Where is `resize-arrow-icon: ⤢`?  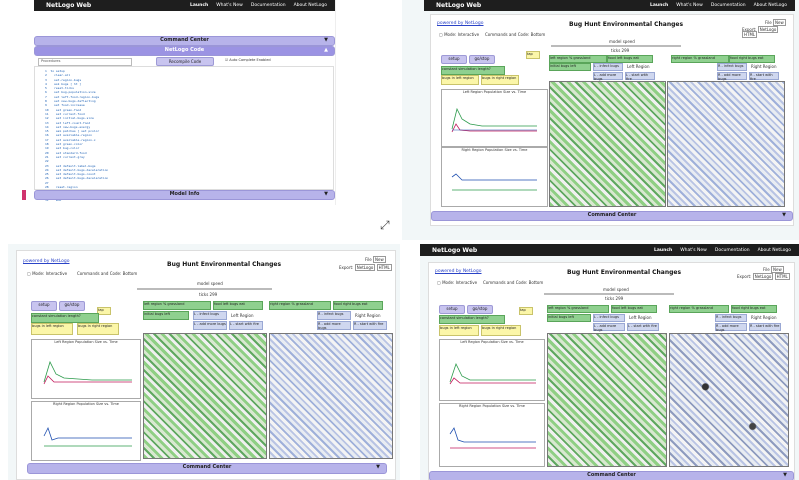 resize-arrow-icon: ⤢ is located at coordinates (385, 225).